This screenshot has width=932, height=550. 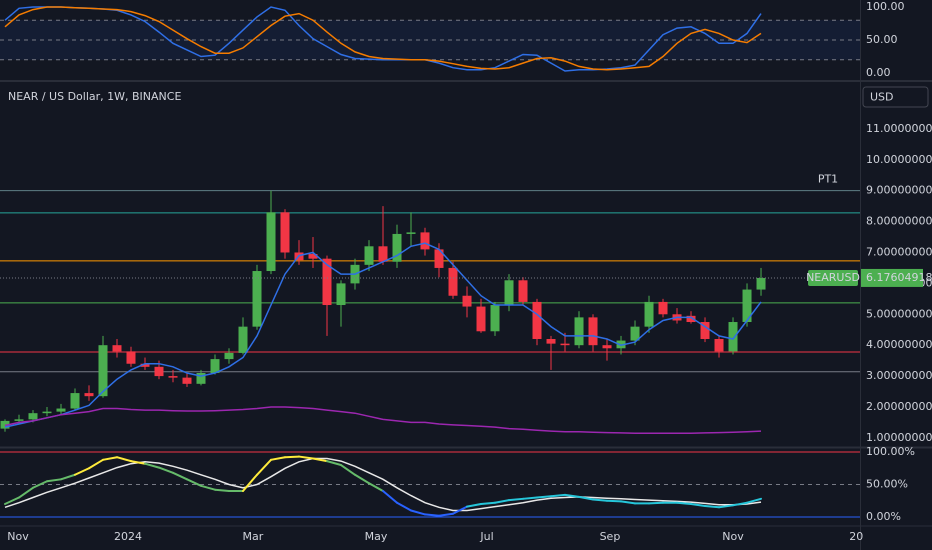 I want to click on y-tick-label: 7.00000000, so click(x=899, y=251).